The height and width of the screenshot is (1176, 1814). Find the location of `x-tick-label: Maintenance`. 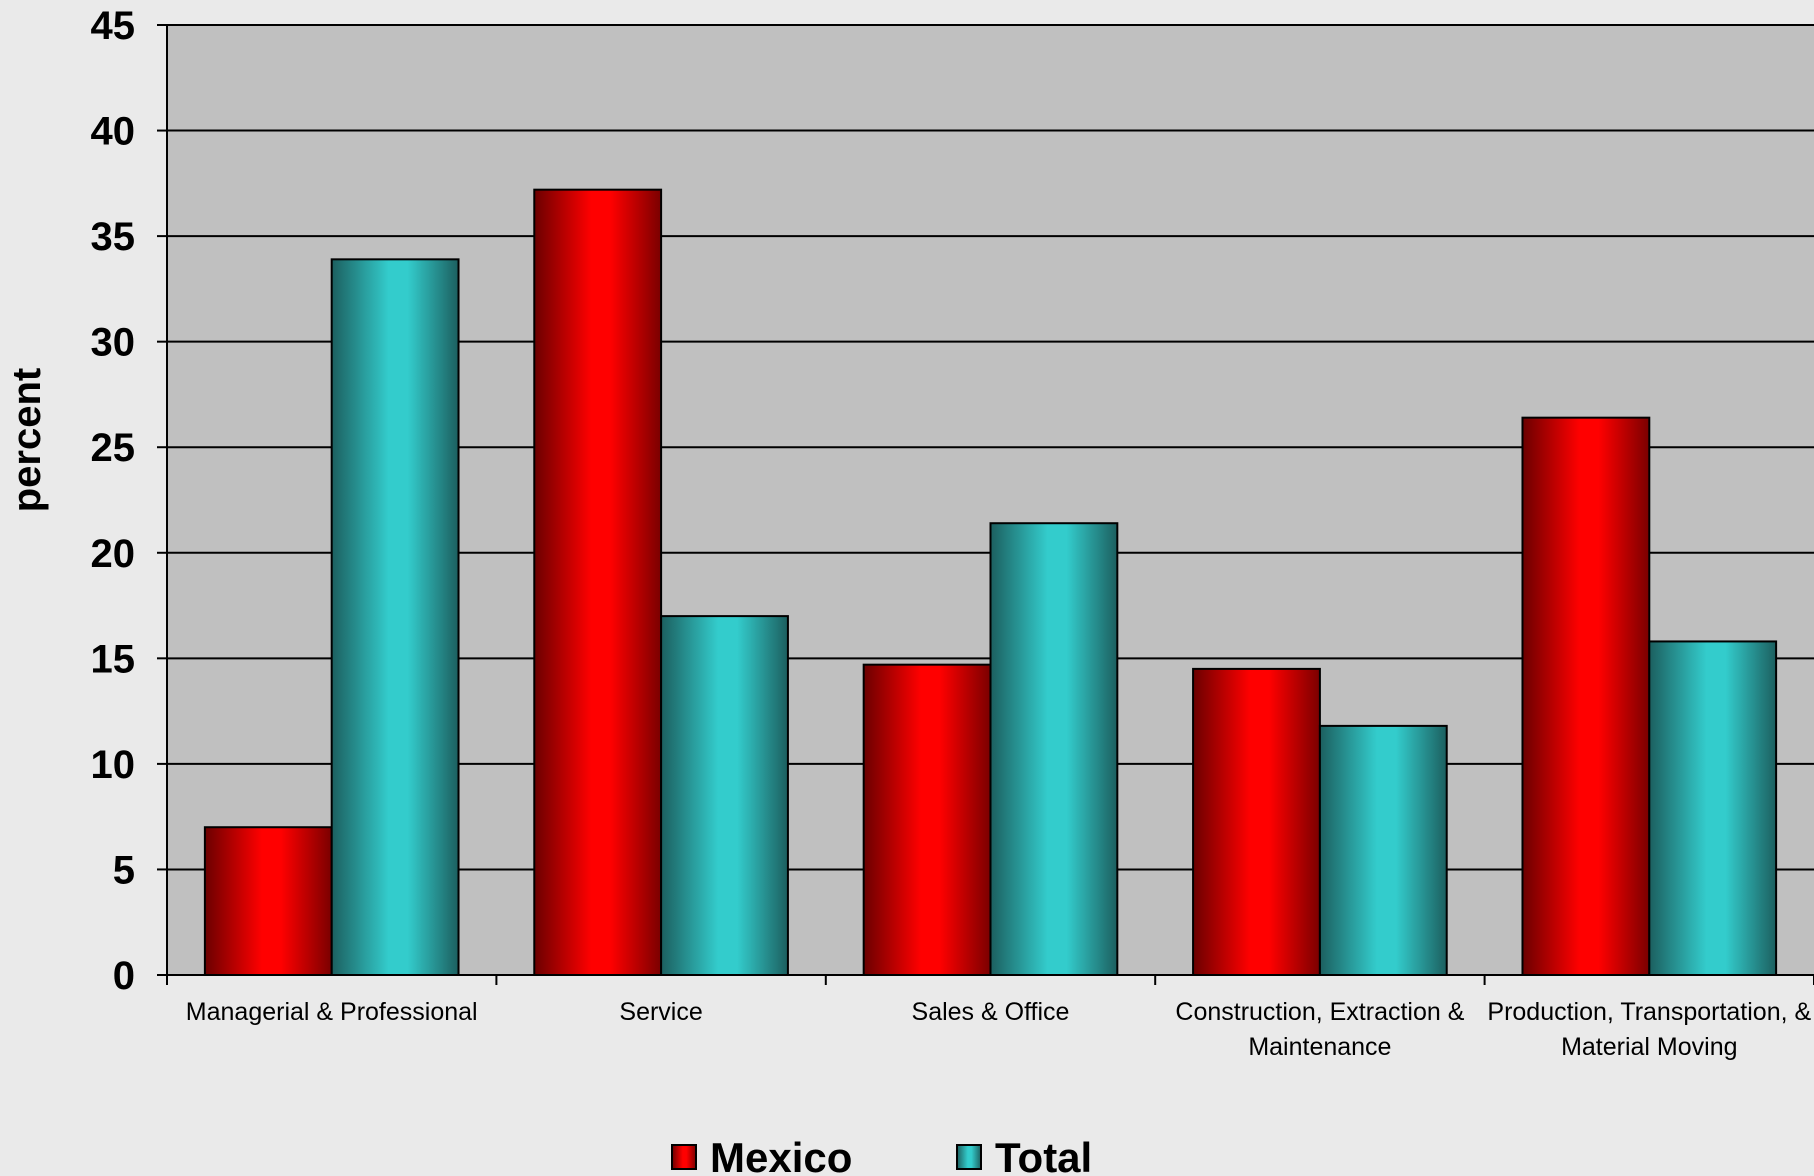

x-tick-label: Maintenance is located at coordinates (1319, 1047).